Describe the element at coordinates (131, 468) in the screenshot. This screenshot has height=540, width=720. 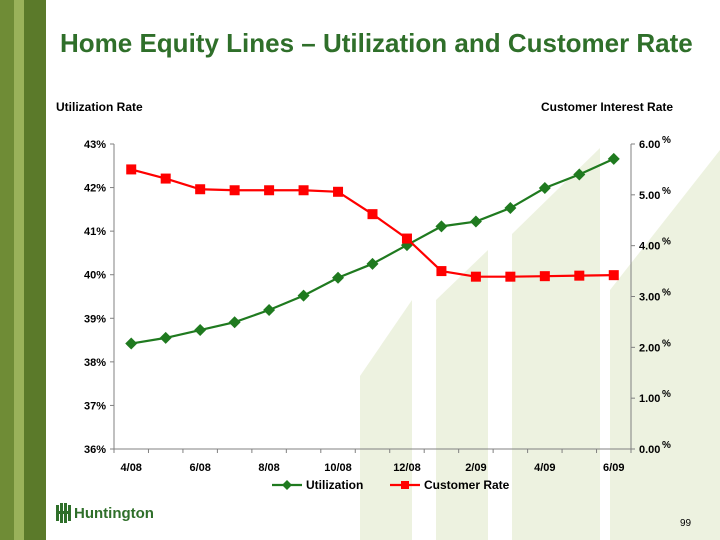
I see `x-tick-label: 4/08` at that location.